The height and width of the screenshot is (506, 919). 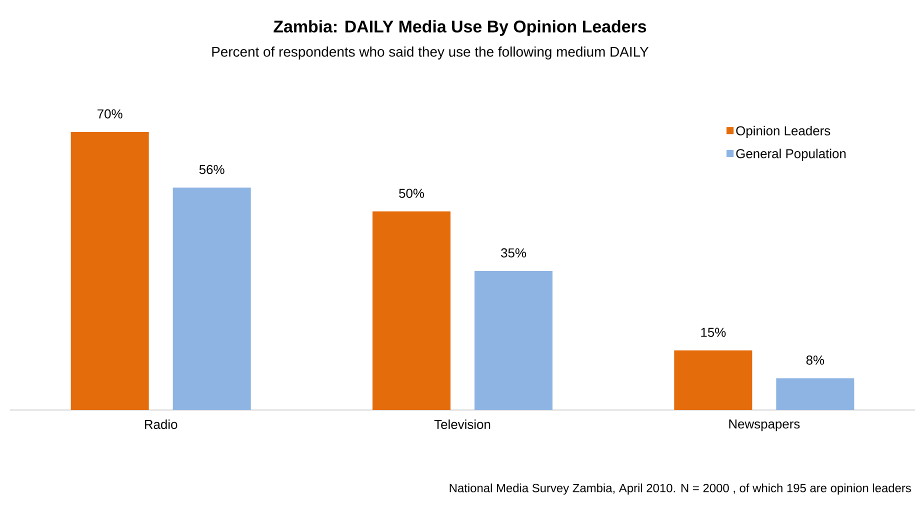 What do you see at coordinates (791, 154) in the screenshot?
I see `legend-label: General Population` at bounding box center [791, 154].